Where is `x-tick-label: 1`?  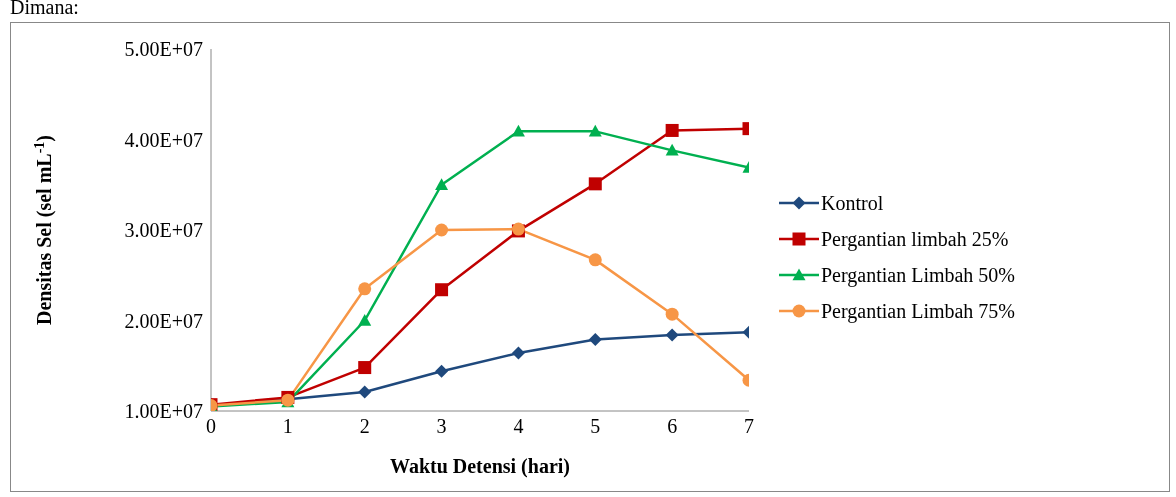
x-tick-label: 1 is located at coordinates (287, 426).